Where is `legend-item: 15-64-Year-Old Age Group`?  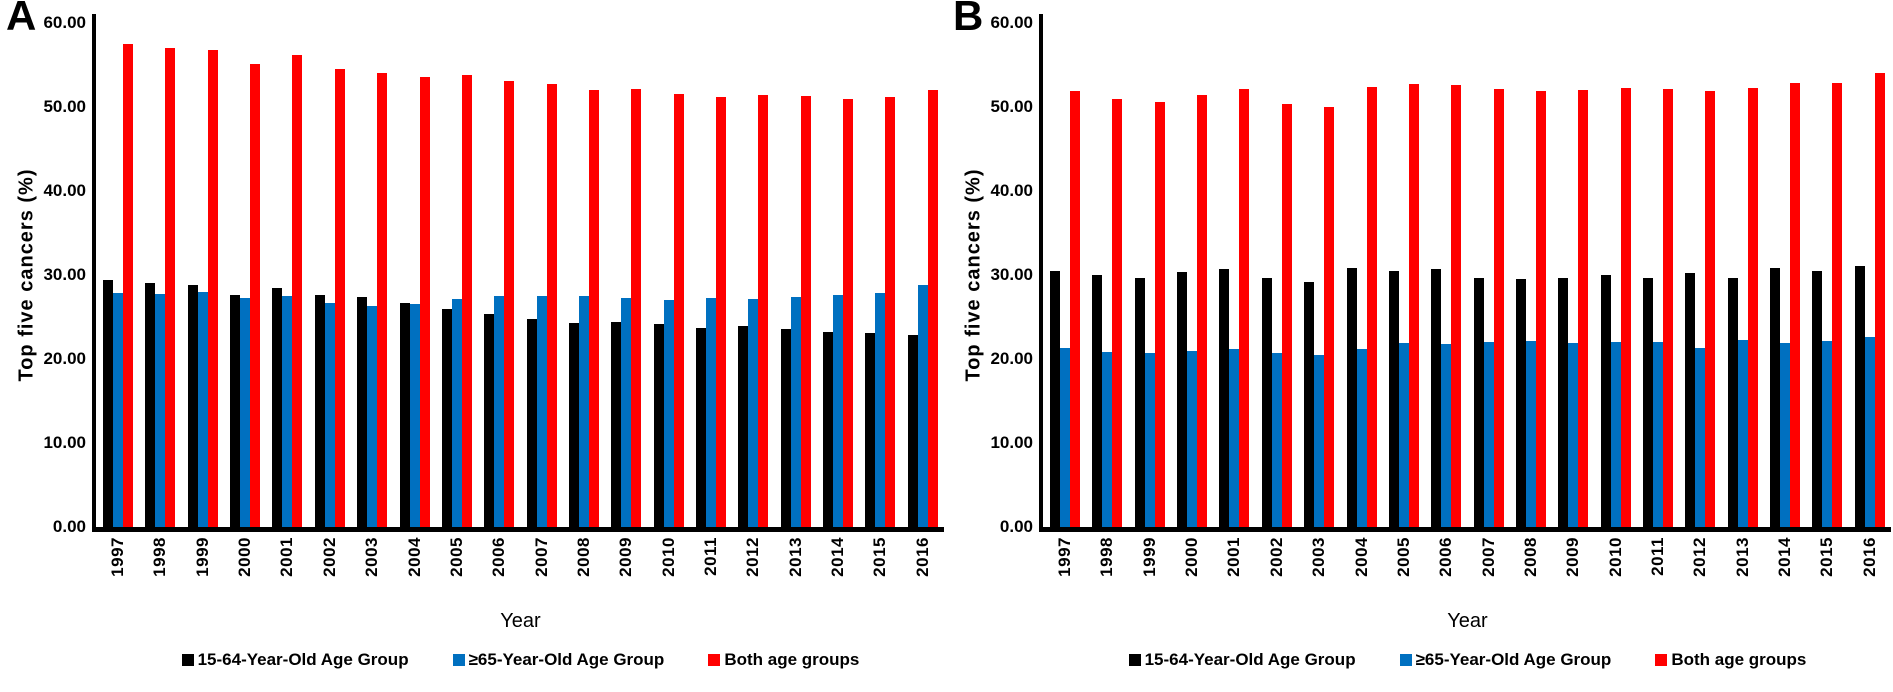
legend-item: 15-64-Year-Old Age Group is located at coordinates (1242, 660).